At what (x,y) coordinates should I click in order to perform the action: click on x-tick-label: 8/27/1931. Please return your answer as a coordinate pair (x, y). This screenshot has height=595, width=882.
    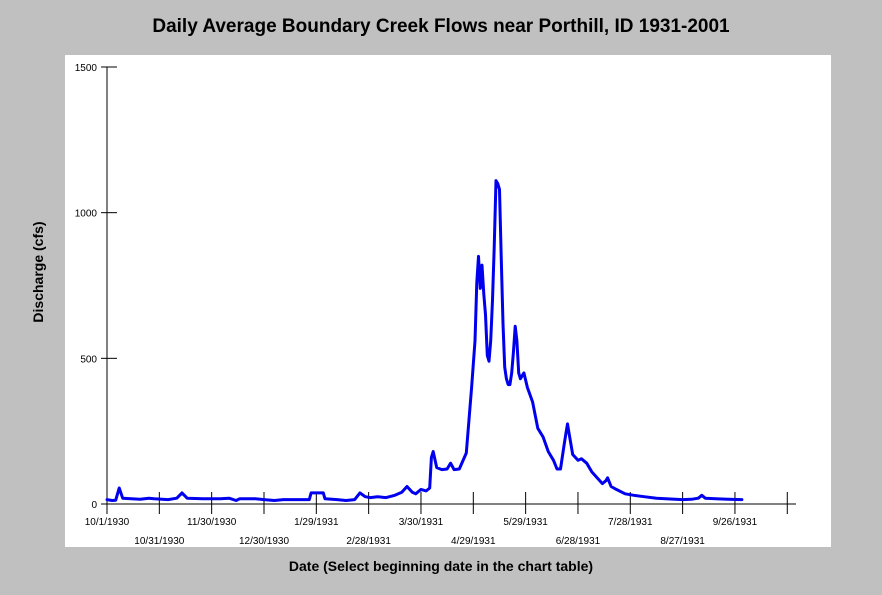
    Looking at the image, I should click on (682, 541).